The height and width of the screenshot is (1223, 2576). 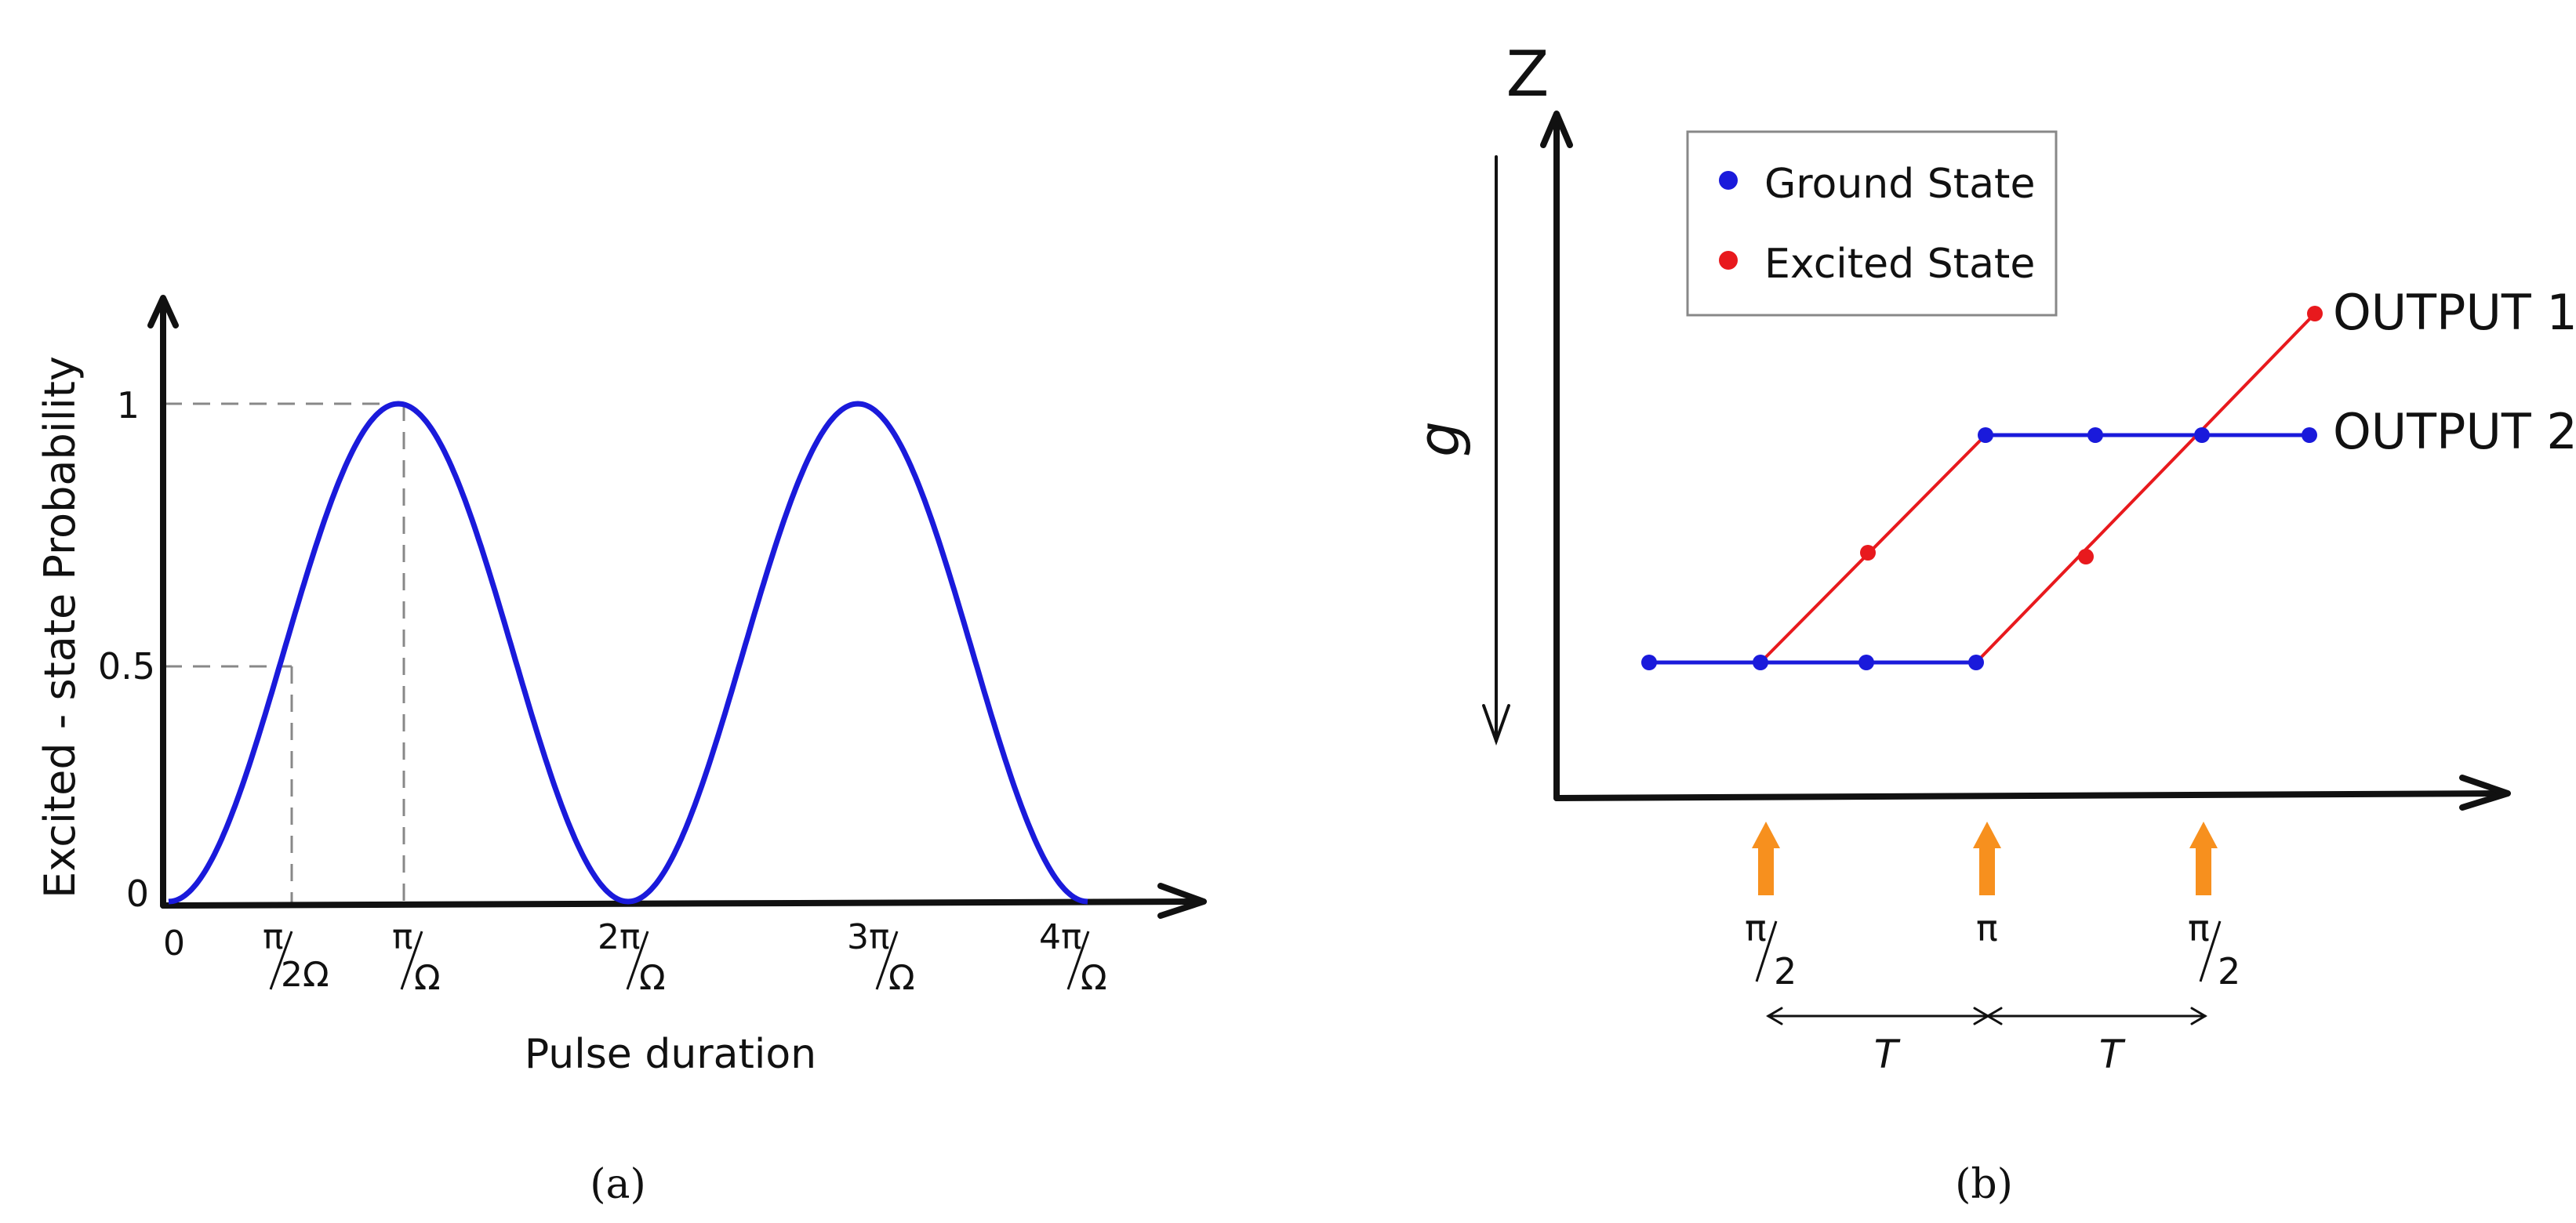 What do you see at coordinates (411, 960) in the screenshot?
I see `x-tick-pi-slash` at bounding box center [411, 960].